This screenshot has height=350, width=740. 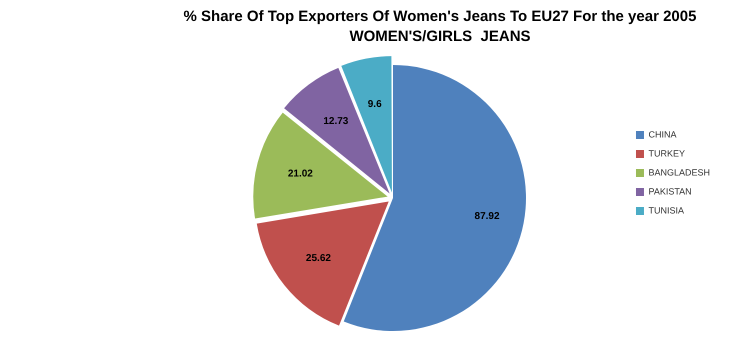 What do you see at coordinates (666, 210) in the screenshot?
I see `legend-label: TUNISIA` at bounding box center [666, 210].